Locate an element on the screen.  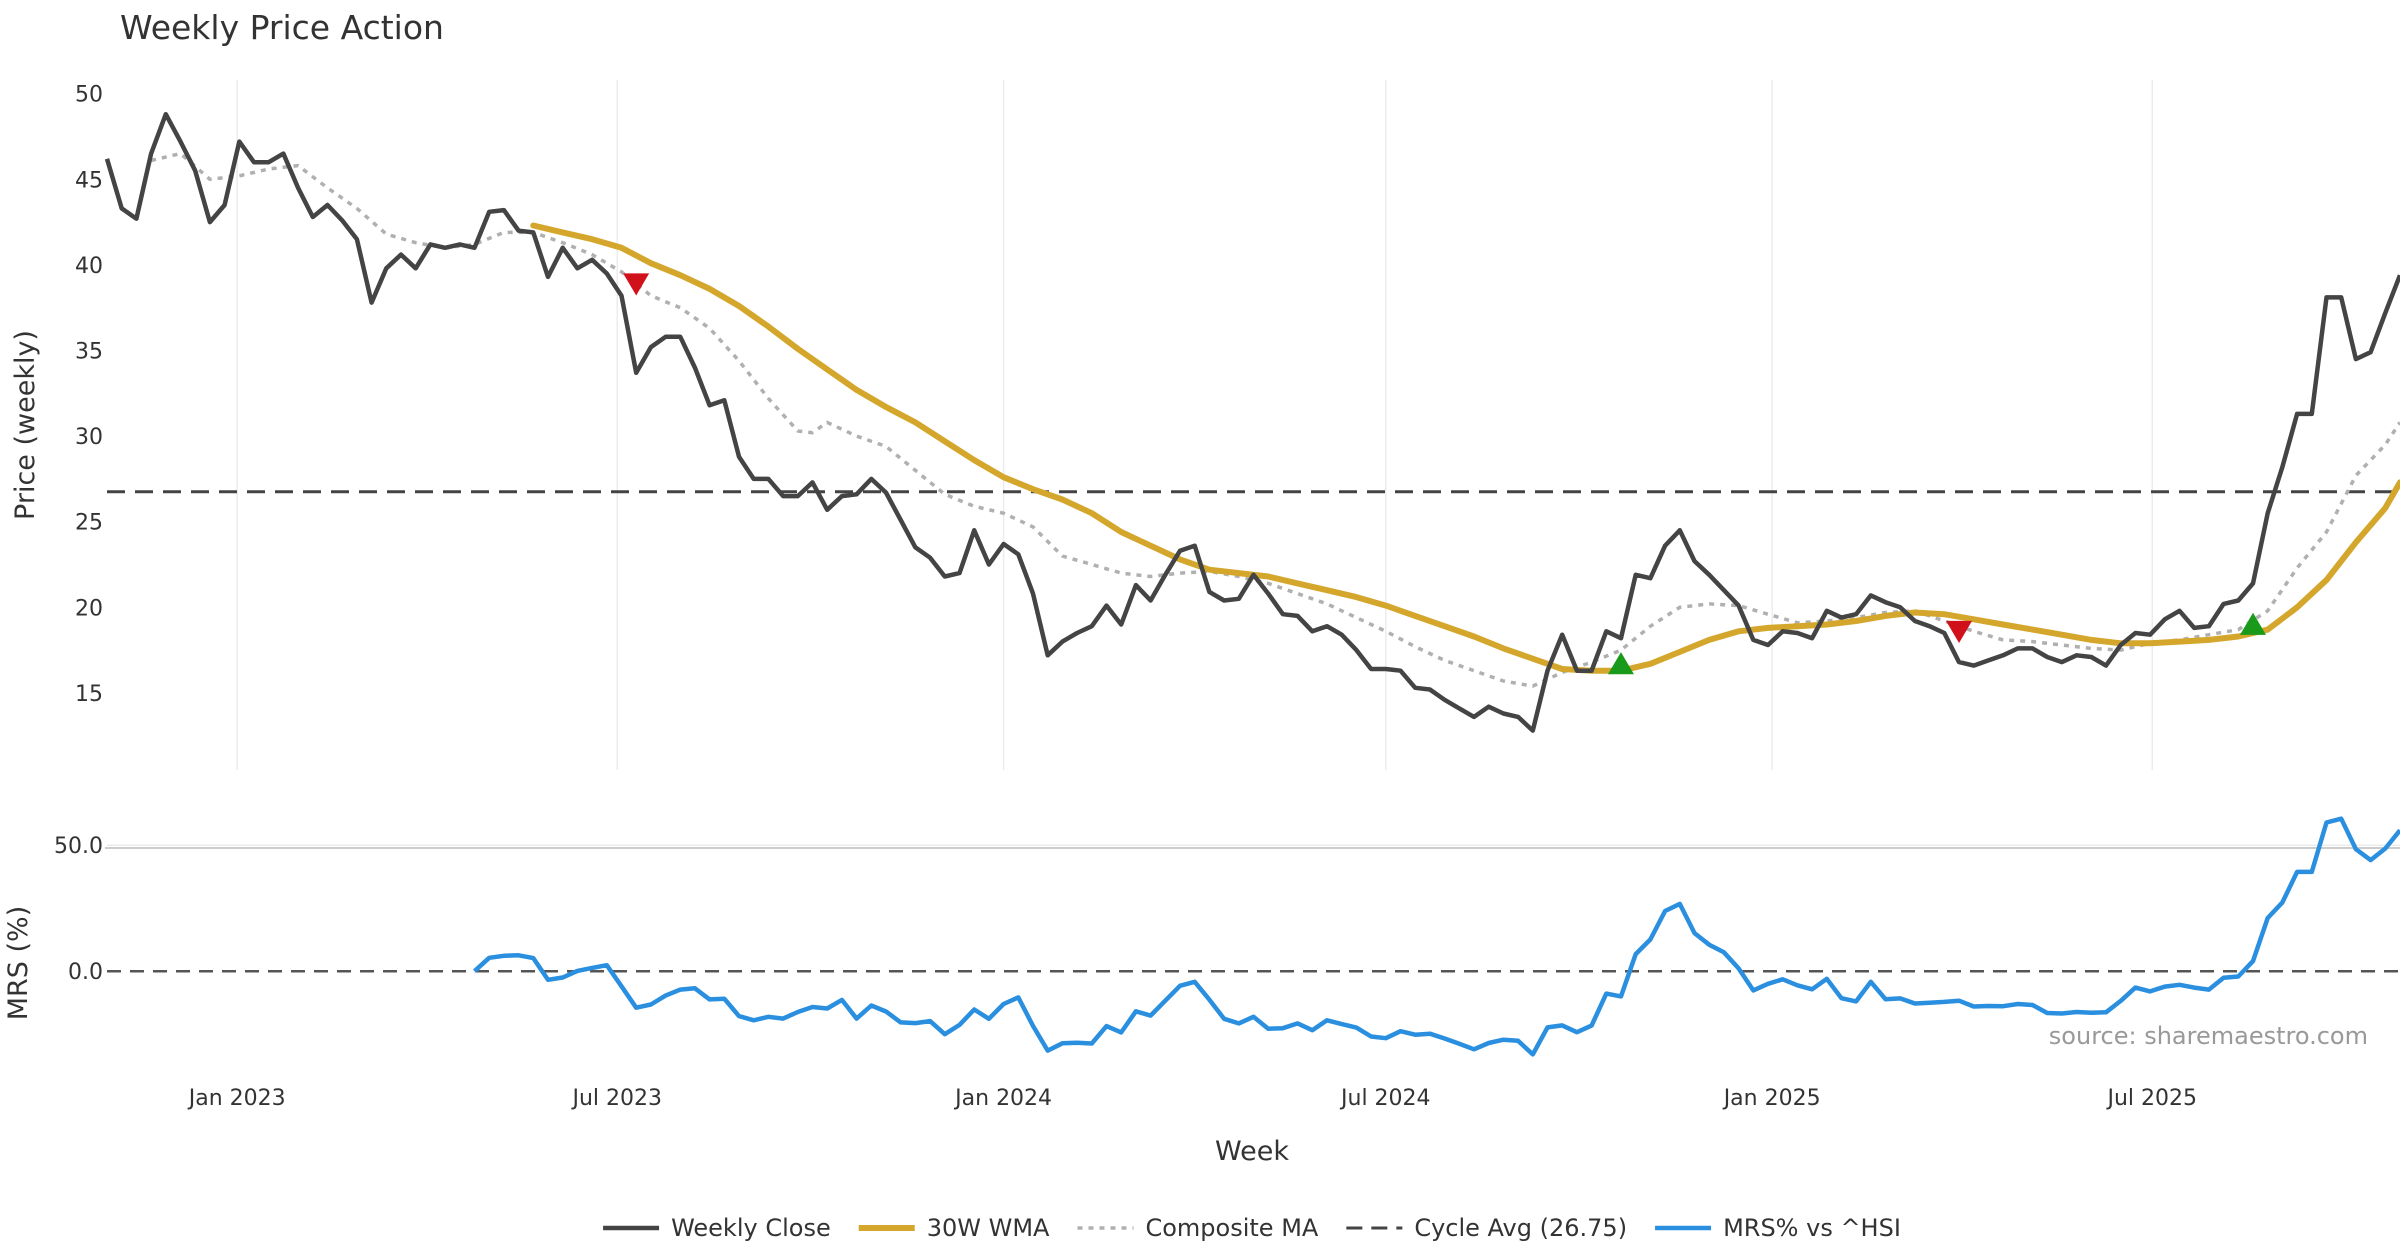
x-tick: Jul 2024 is located at coordinates (1385, 1098).